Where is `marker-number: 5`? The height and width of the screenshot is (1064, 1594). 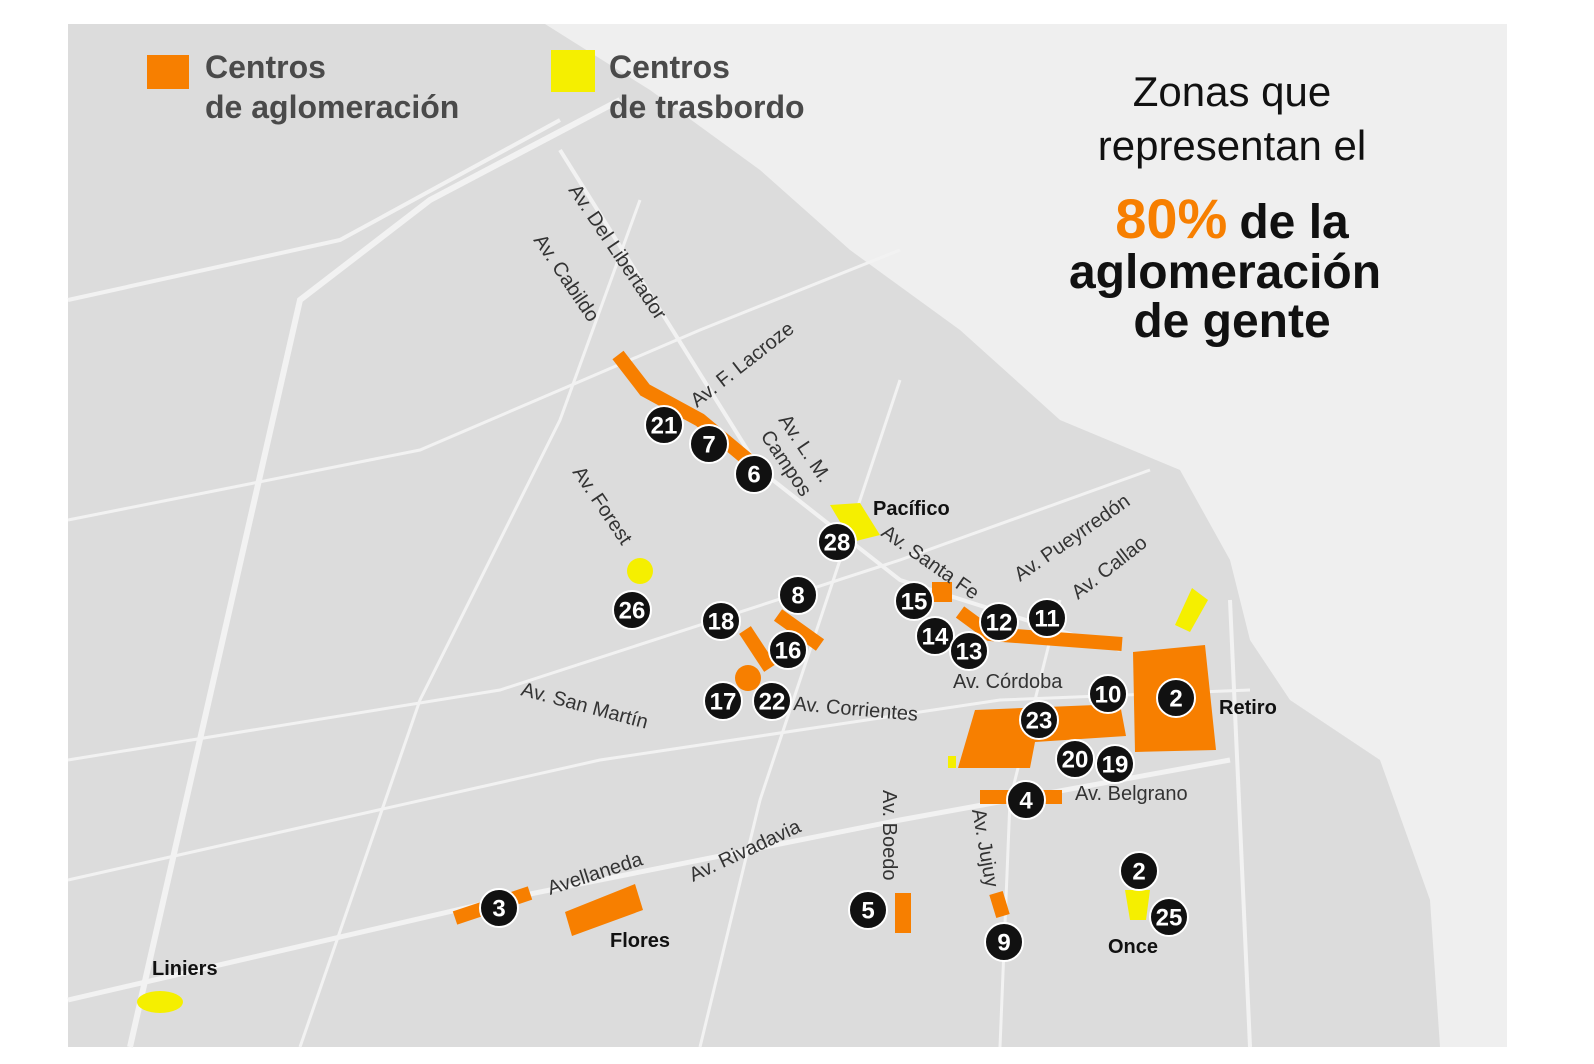
marker-number: 5 is located at coordinates (867, 911).